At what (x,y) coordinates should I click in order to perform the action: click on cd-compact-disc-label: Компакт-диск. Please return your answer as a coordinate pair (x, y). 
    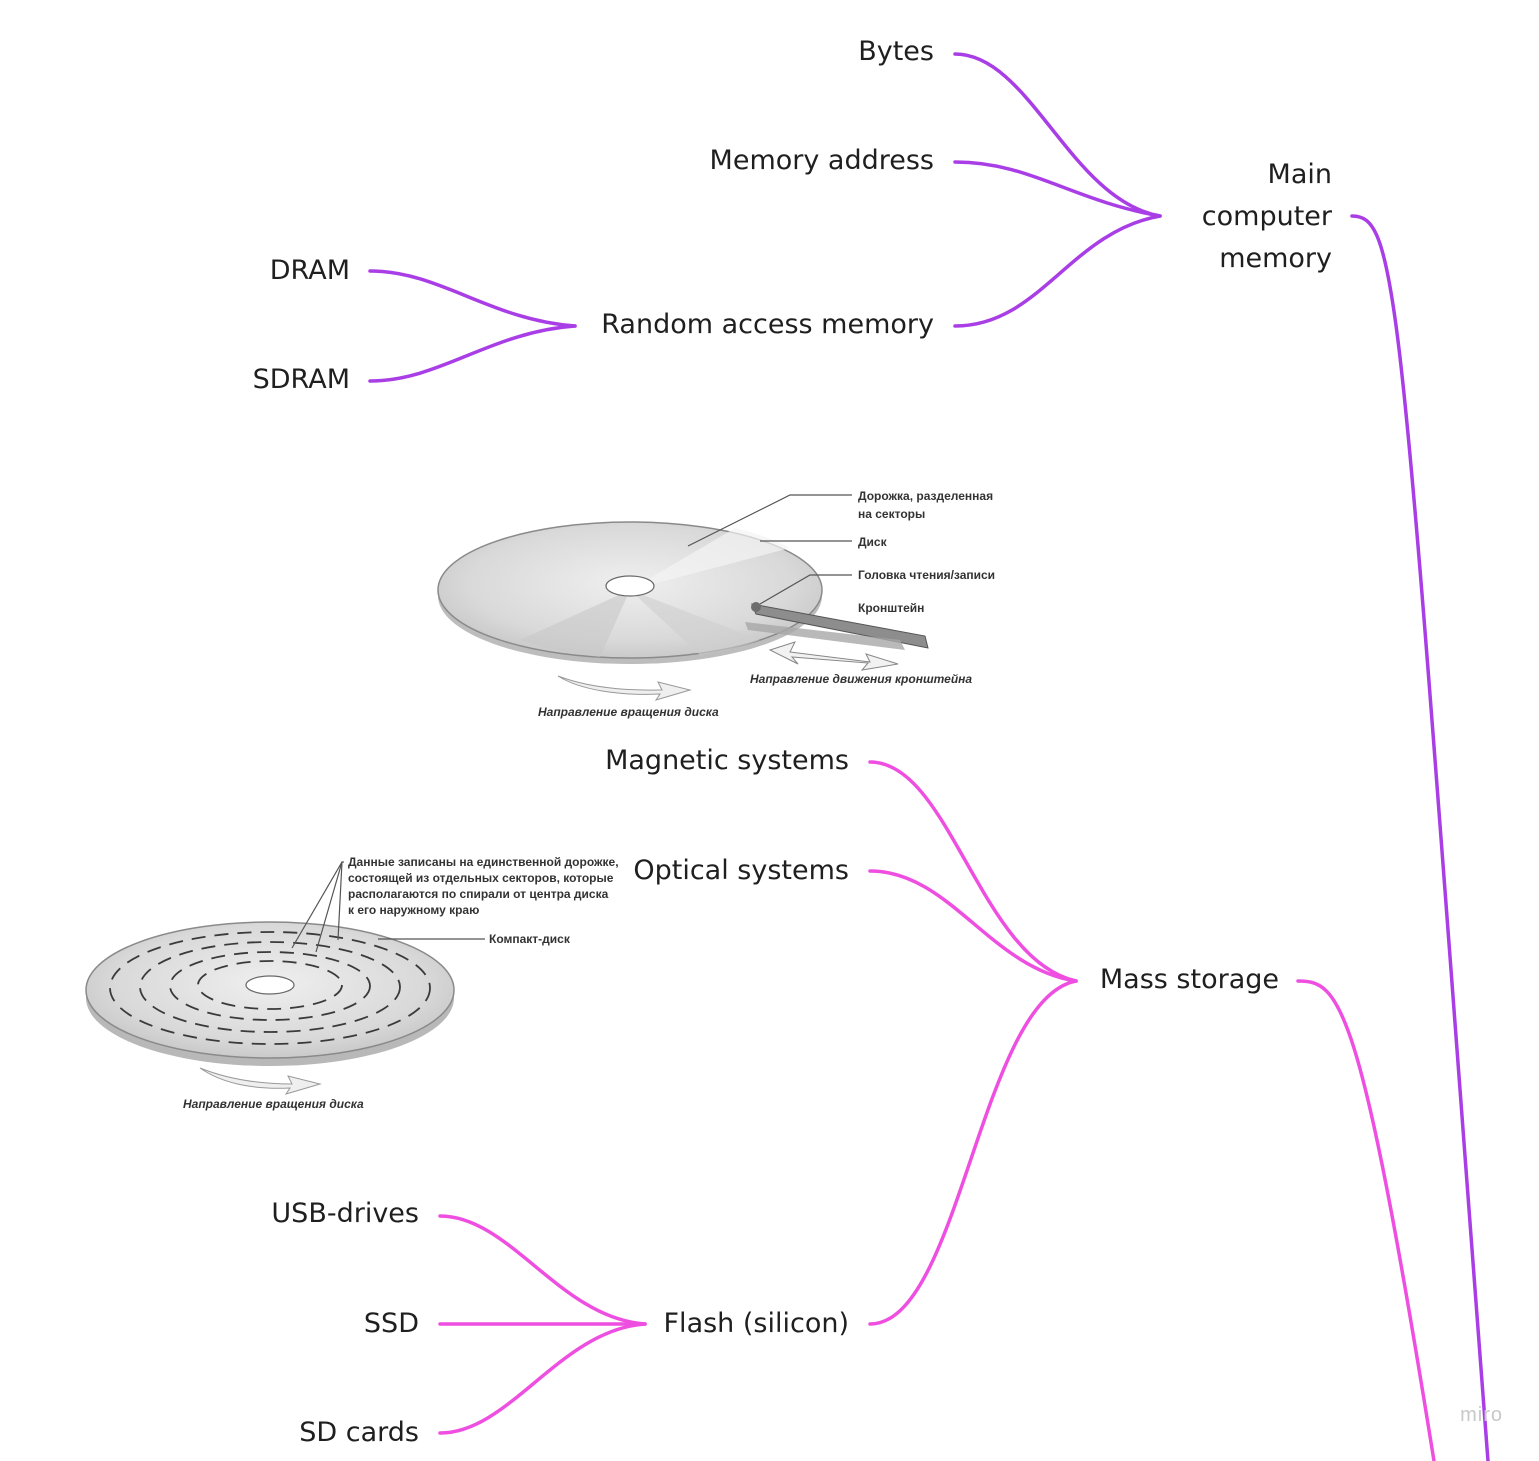
    Looking at the image, I should click on (530, 939).